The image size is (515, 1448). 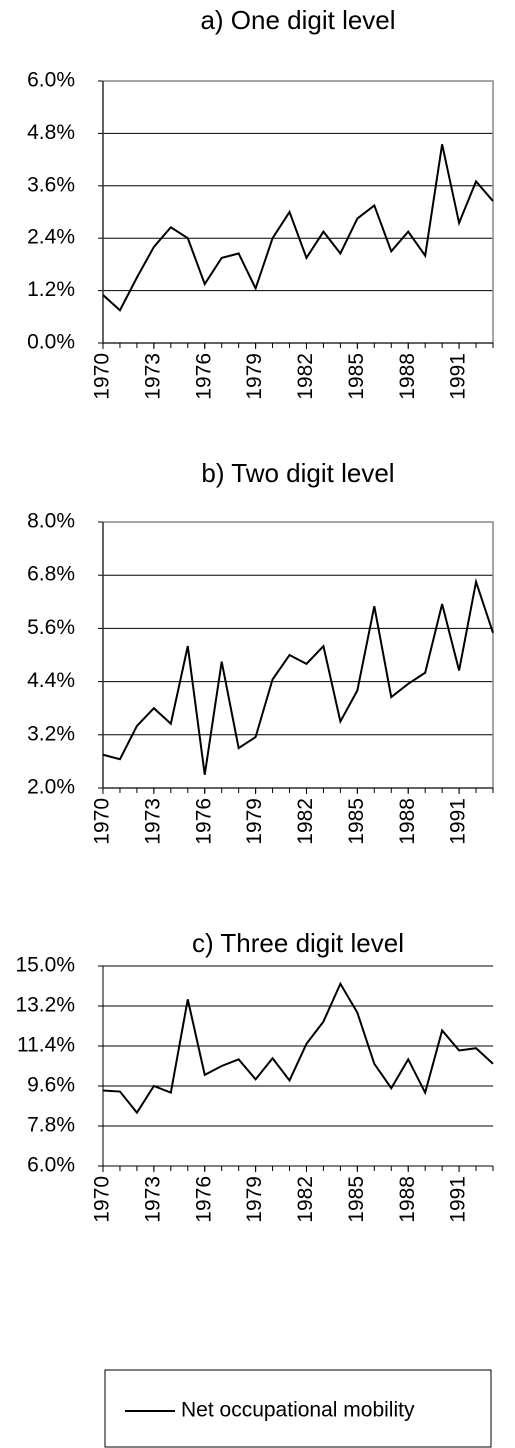 What do you see at coordinates (51, 1085) in the screenshot?
I see `y-tick-label: 9.6%` at bounding box center [51, 1085].